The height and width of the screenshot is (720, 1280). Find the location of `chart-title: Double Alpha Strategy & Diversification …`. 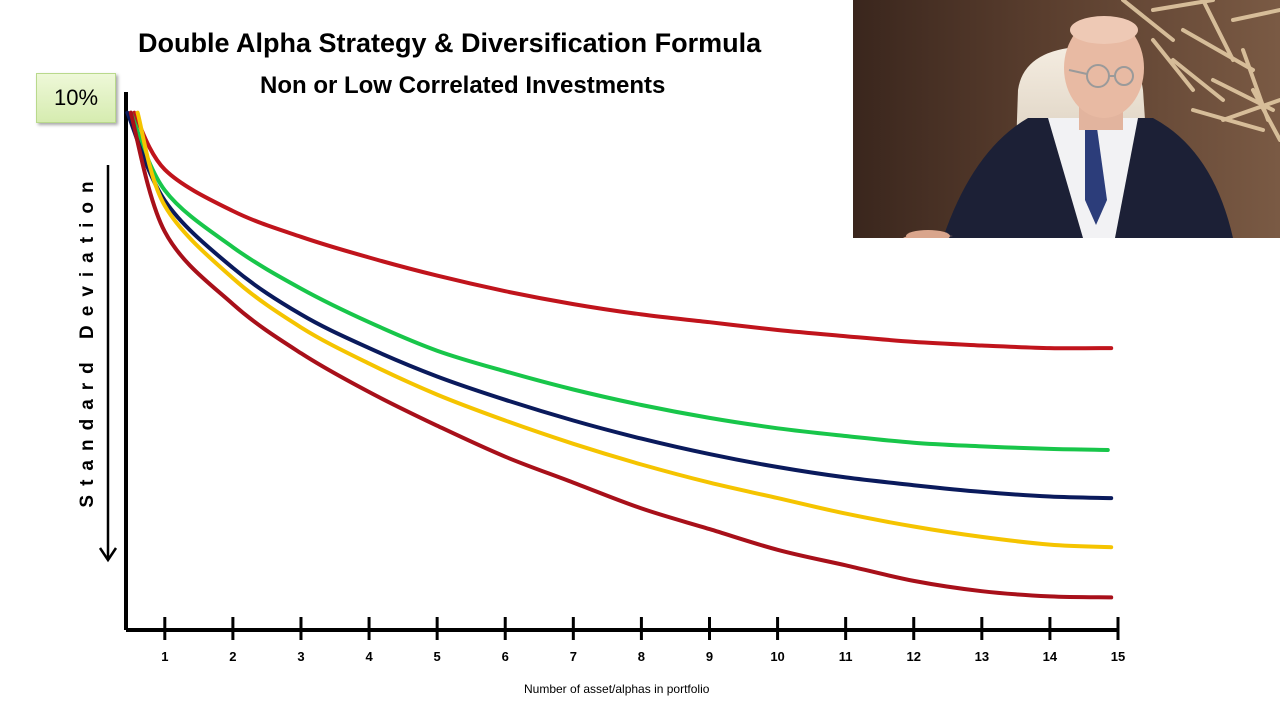

chart-title: Double Alpha Strategy & Diversification … is located at coordinates (450, 43).